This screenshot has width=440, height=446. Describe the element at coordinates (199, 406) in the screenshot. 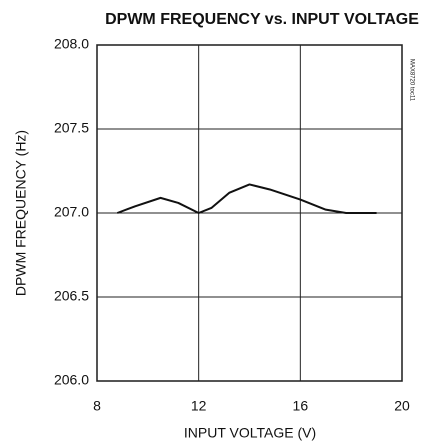

I see `x-tick-label: 12` at that location.